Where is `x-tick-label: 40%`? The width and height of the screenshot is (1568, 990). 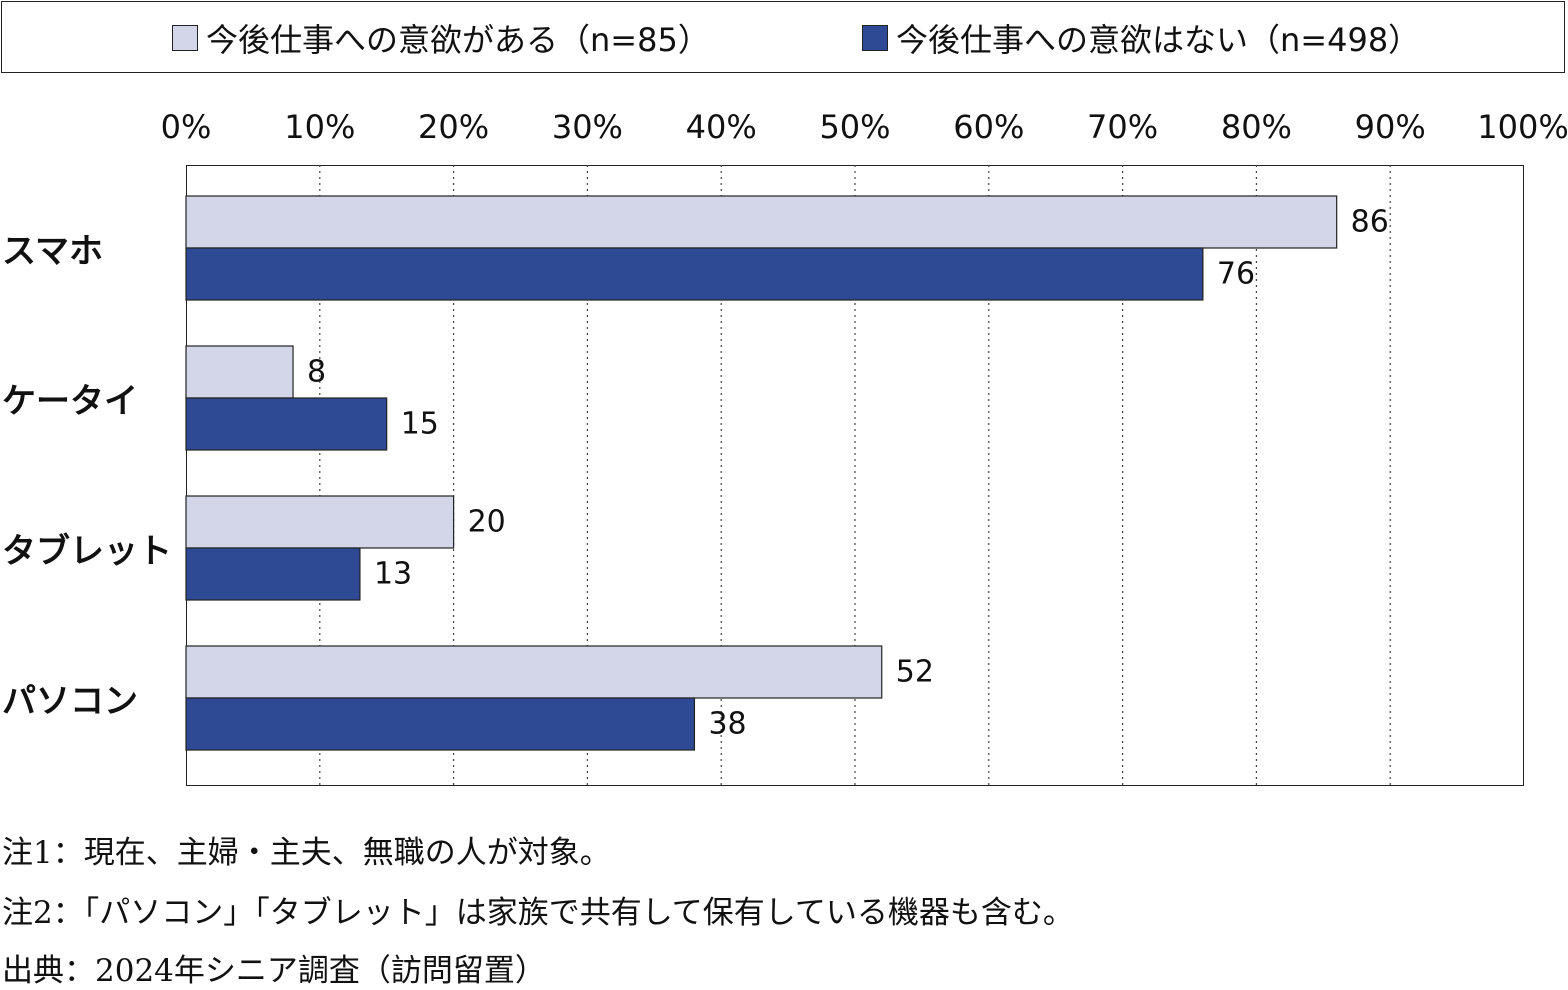 x-tick-label: 40% is located at coordinates (721, 127).